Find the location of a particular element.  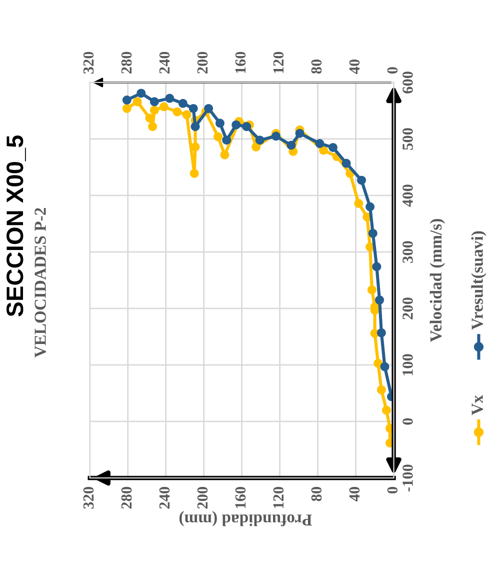

text: SECCION X00_5 is located at coordinates (16, 226).